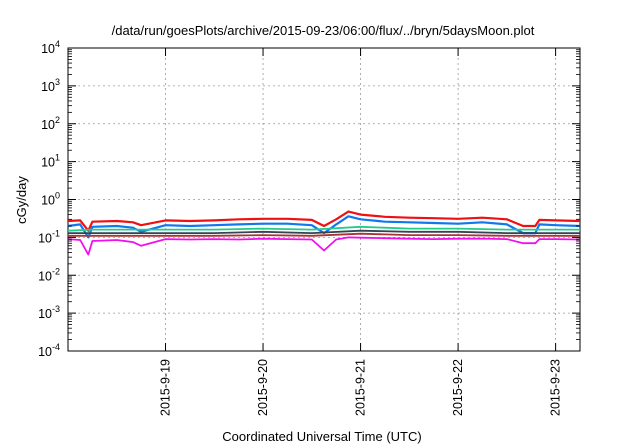  I want to click on y-tick-label: 10⁻³, so click(49, 312).